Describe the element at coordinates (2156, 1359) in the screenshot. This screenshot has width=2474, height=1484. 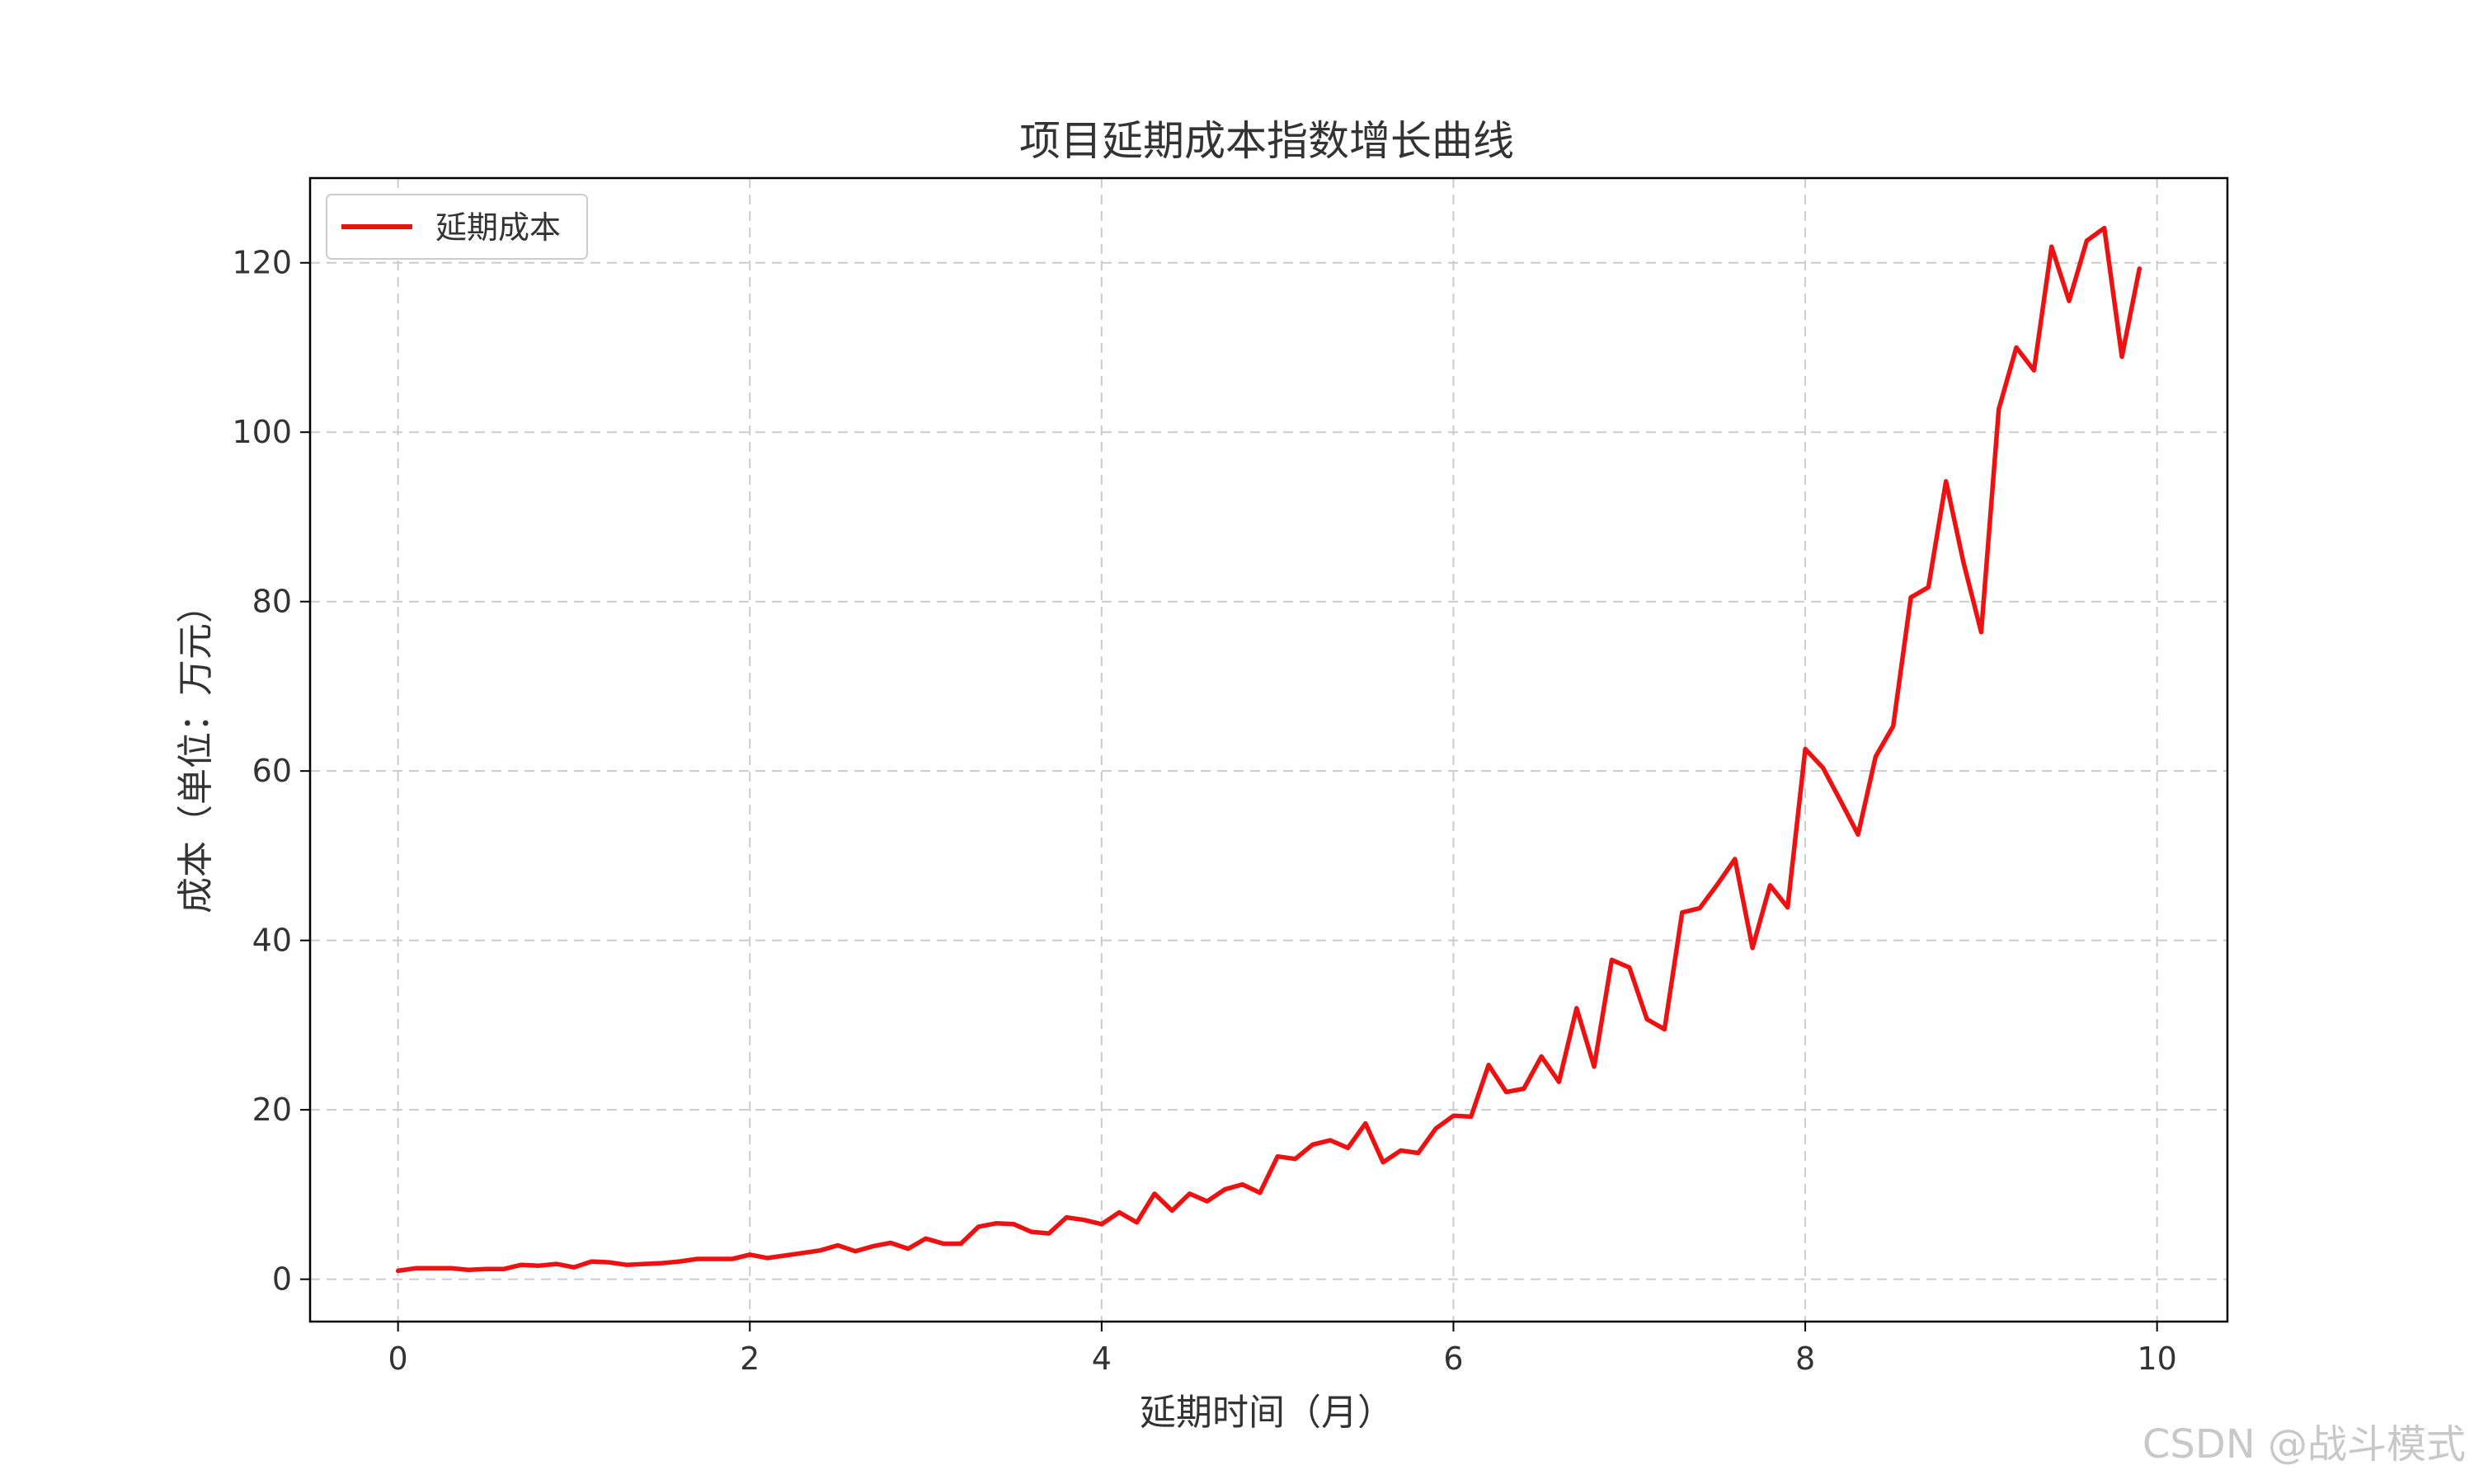
I see `x-tick-label: 10` at that location.